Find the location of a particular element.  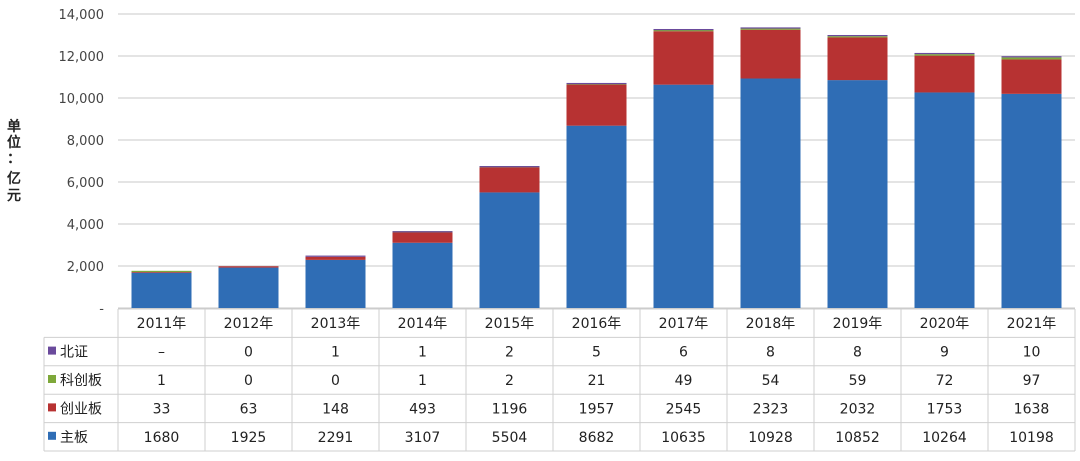

y-tick-label: 10,000 is located at coordinates (82, 99).